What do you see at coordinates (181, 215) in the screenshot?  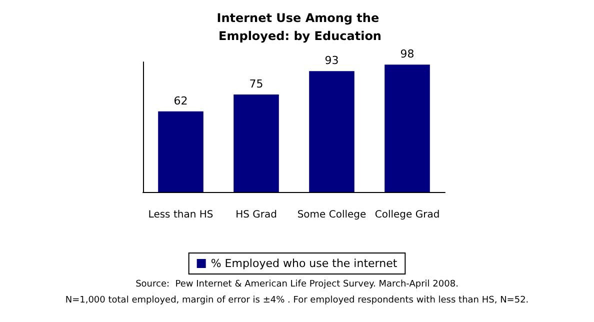 I see `x-tick-label: Less than HS` at bounding box center [181, 215].